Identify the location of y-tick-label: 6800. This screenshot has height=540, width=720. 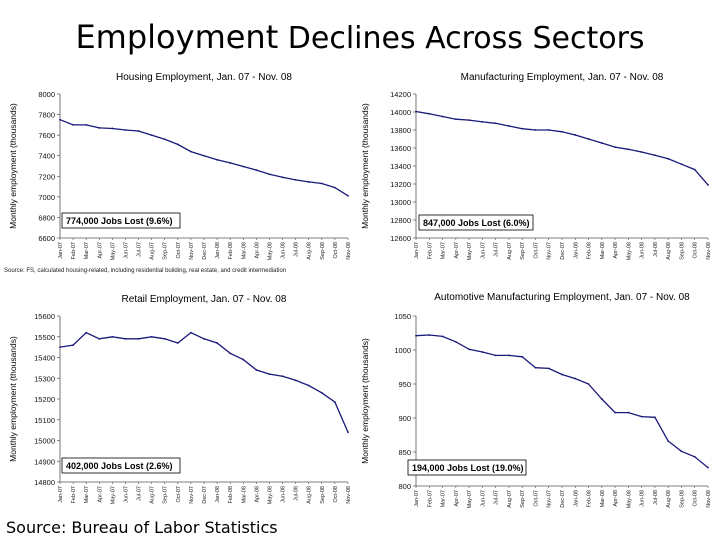
(46, 217).